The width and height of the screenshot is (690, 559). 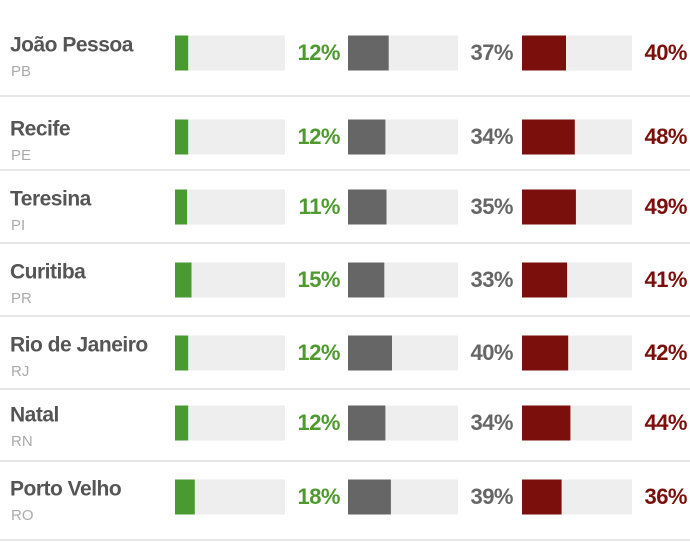 I want to click on value-label: 36%, so click(x=665, y=496).